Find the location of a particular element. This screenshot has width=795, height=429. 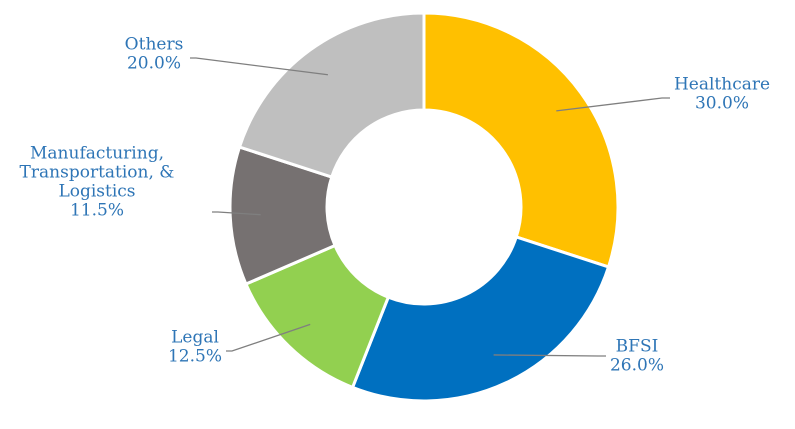

data-label-healthcare: Healthcare 30.0% is located at coordinates (722, 94).